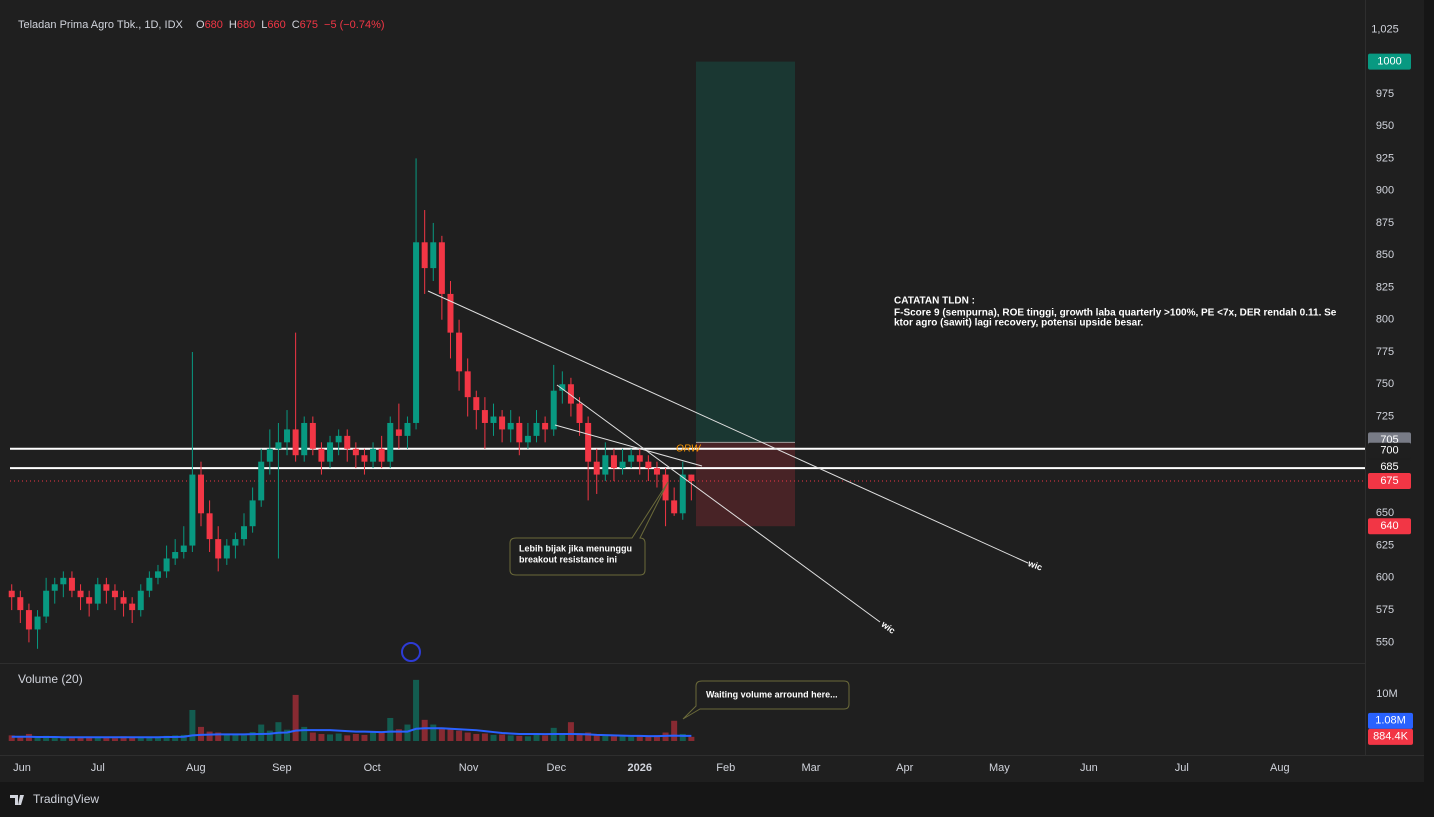 Image resolution: width=1434 pixels, height=817 pixels. What do you see at coordinates (628, 445) in the screenshot?
I see `trend-line` at bounding box center [628, 445].